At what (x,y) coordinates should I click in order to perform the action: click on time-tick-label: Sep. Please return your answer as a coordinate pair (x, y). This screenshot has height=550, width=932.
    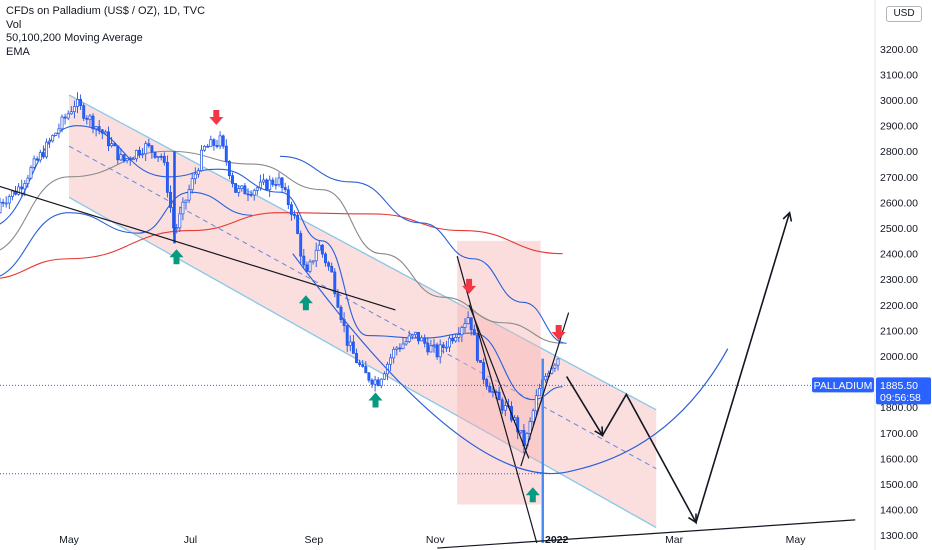
    Looking at the image, I should click on (313, 540).